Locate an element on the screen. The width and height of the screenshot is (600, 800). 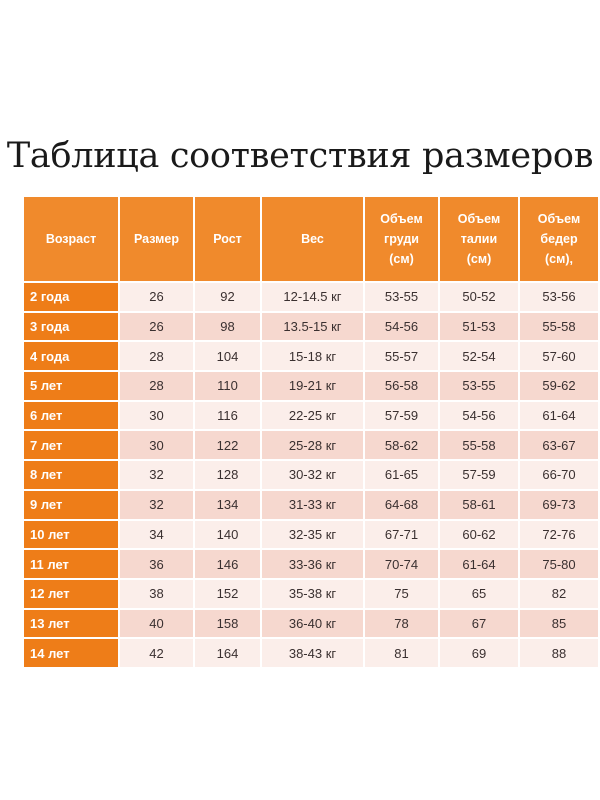
cell-weight: 22-25 кг is located at coordinates (312, 415).